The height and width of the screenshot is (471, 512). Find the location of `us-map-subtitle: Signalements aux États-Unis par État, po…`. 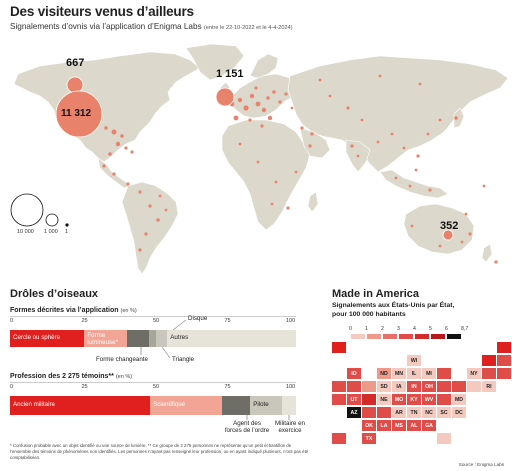

us-map-subtitle: Signalements aux États-Unis par État, po… is located at coordinates (393, 311).